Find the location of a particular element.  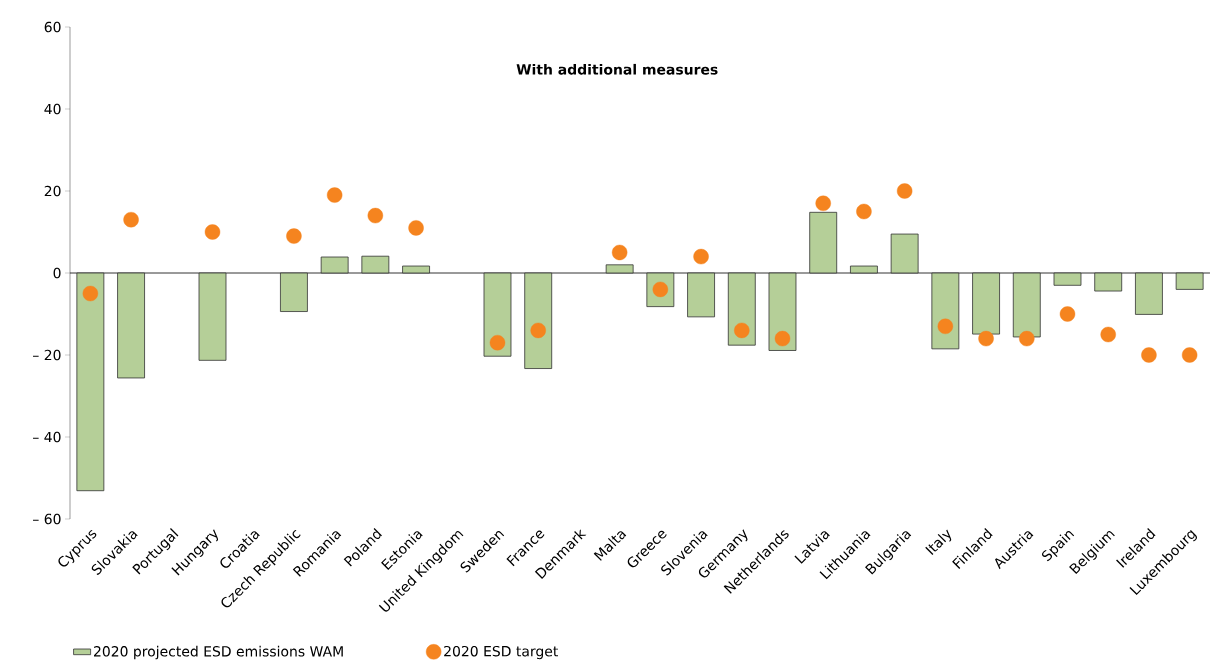

y-tick-label: 20 is located at coordinates (52, 191).